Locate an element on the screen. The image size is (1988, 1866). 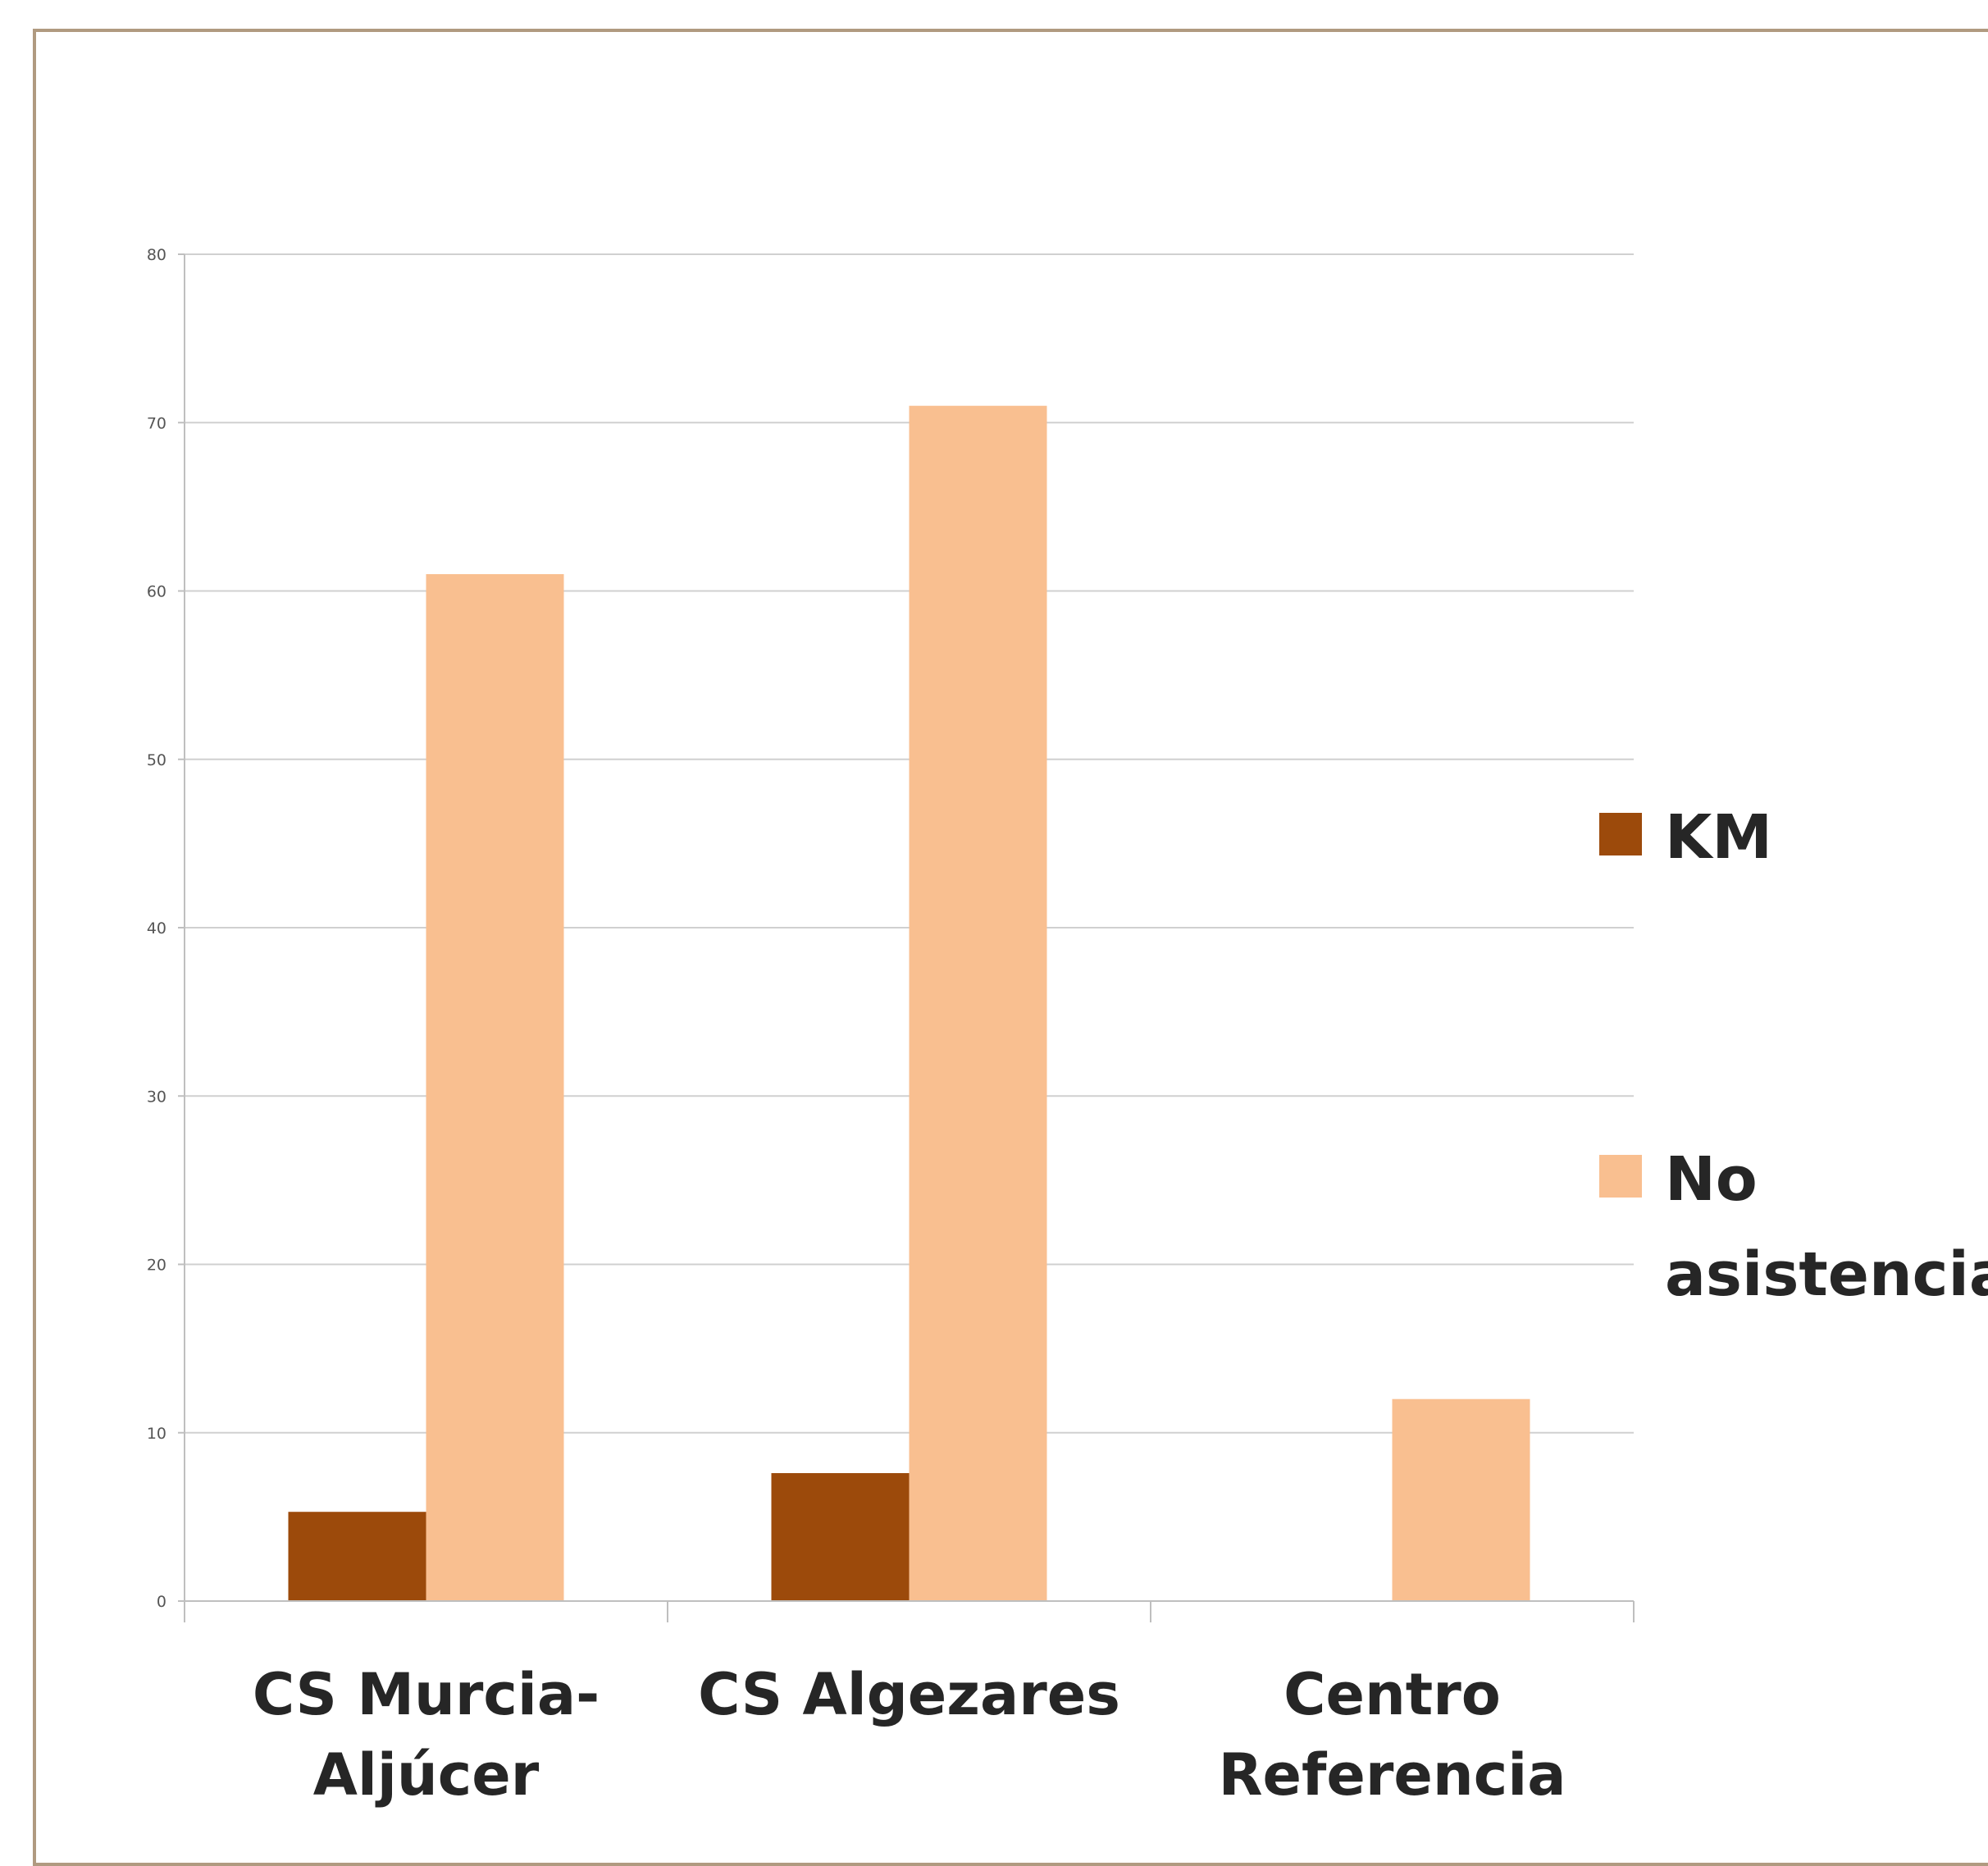
legend-label-km: KM is located at coordinates (1718, 838).